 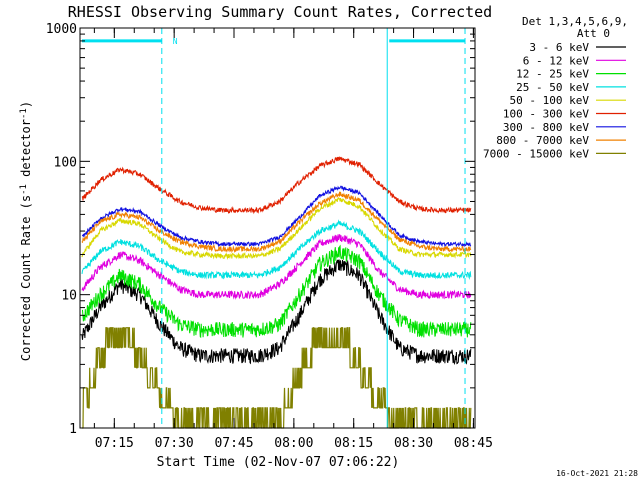 I want to click on y-axis-label-main: Corrected Count Rate (s, so click(x=26, y=278).